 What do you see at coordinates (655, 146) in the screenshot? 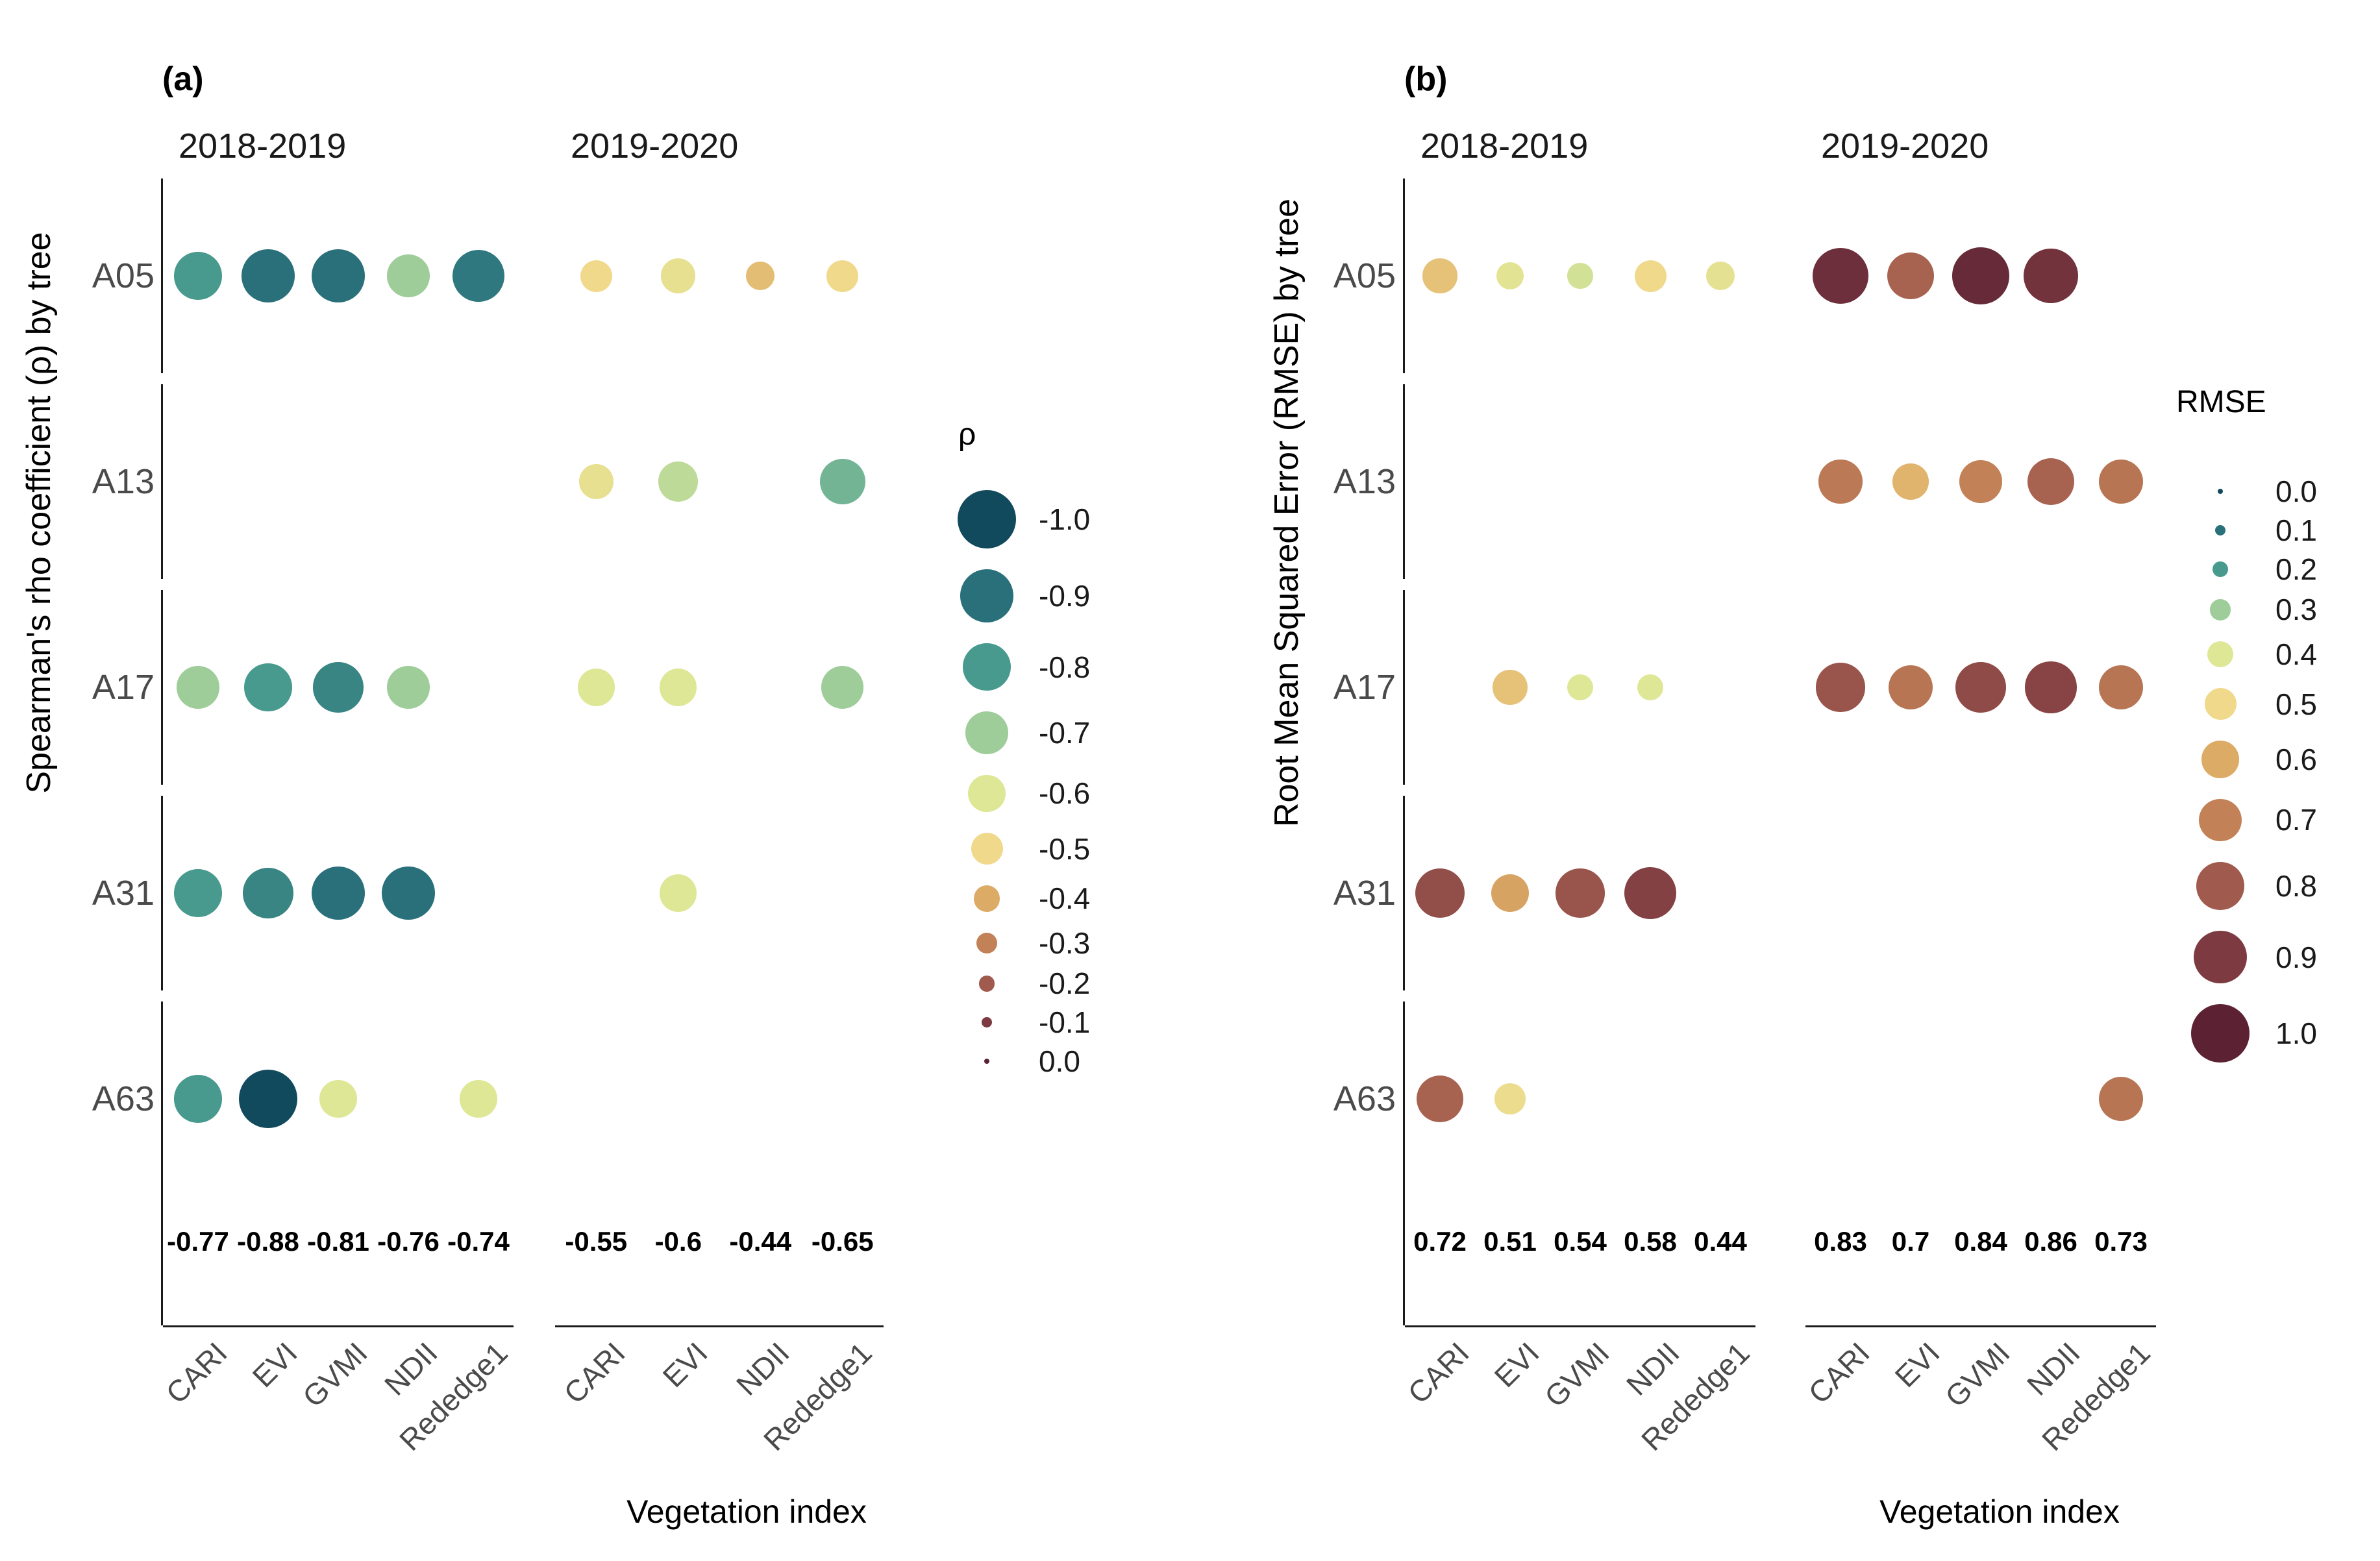
I see `panel-a-facet-2019-2020-title: 2019-2020` at bounding box center [655, 146].